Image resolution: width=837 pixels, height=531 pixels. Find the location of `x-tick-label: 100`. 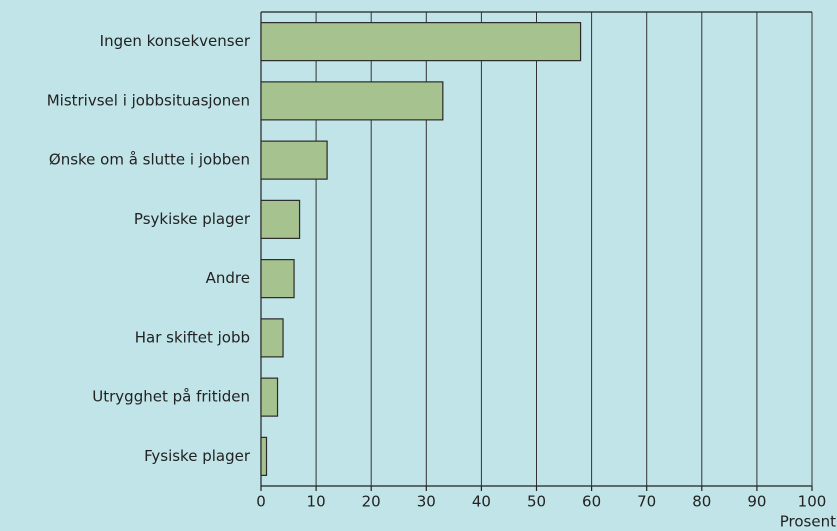

x-tick-label: 100 is located at coordinates (812, 502).